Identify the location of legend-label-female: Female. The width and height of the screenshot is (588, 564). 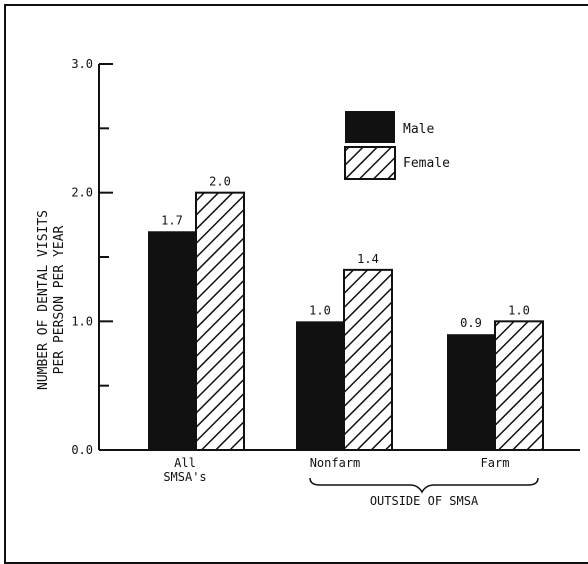
(426, 163).